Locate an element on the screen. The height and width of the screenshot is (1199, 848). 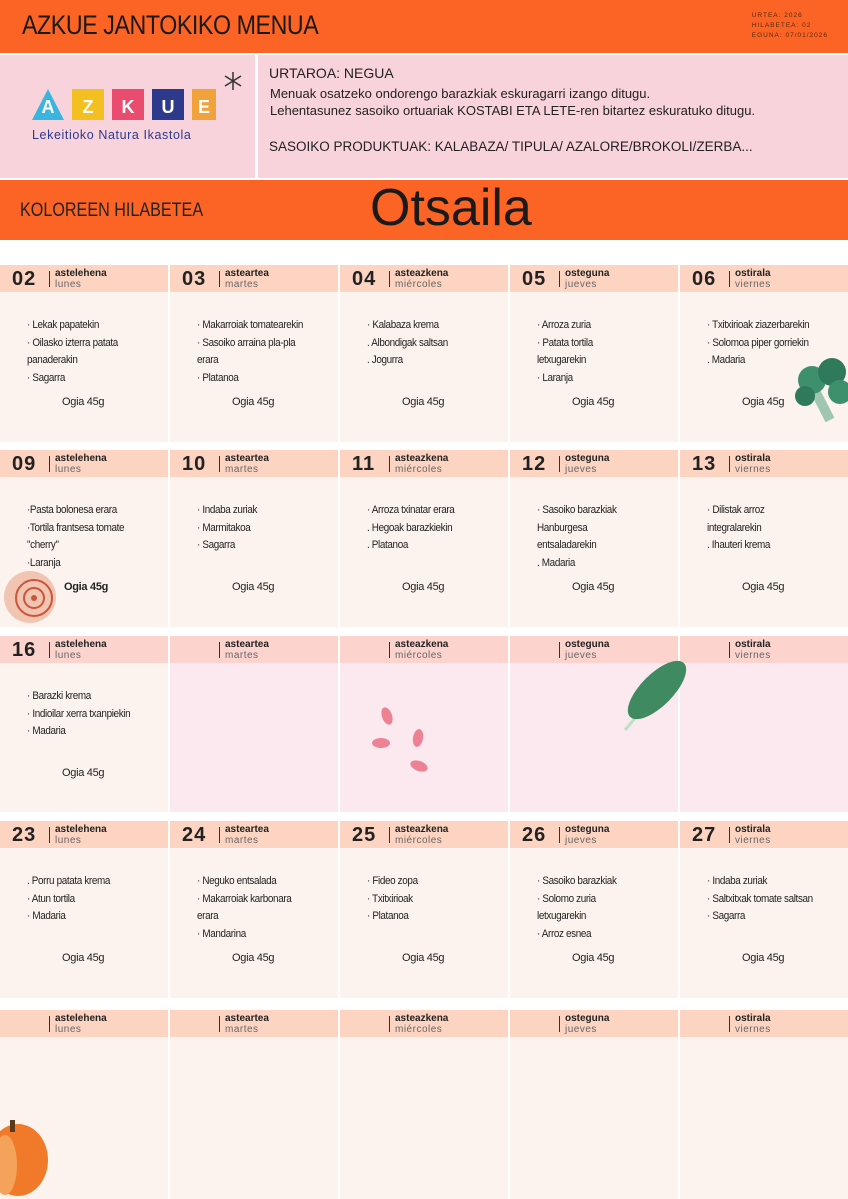
menu-item: · Solomoa piper gorriekin is located at coordinates (758, 342).